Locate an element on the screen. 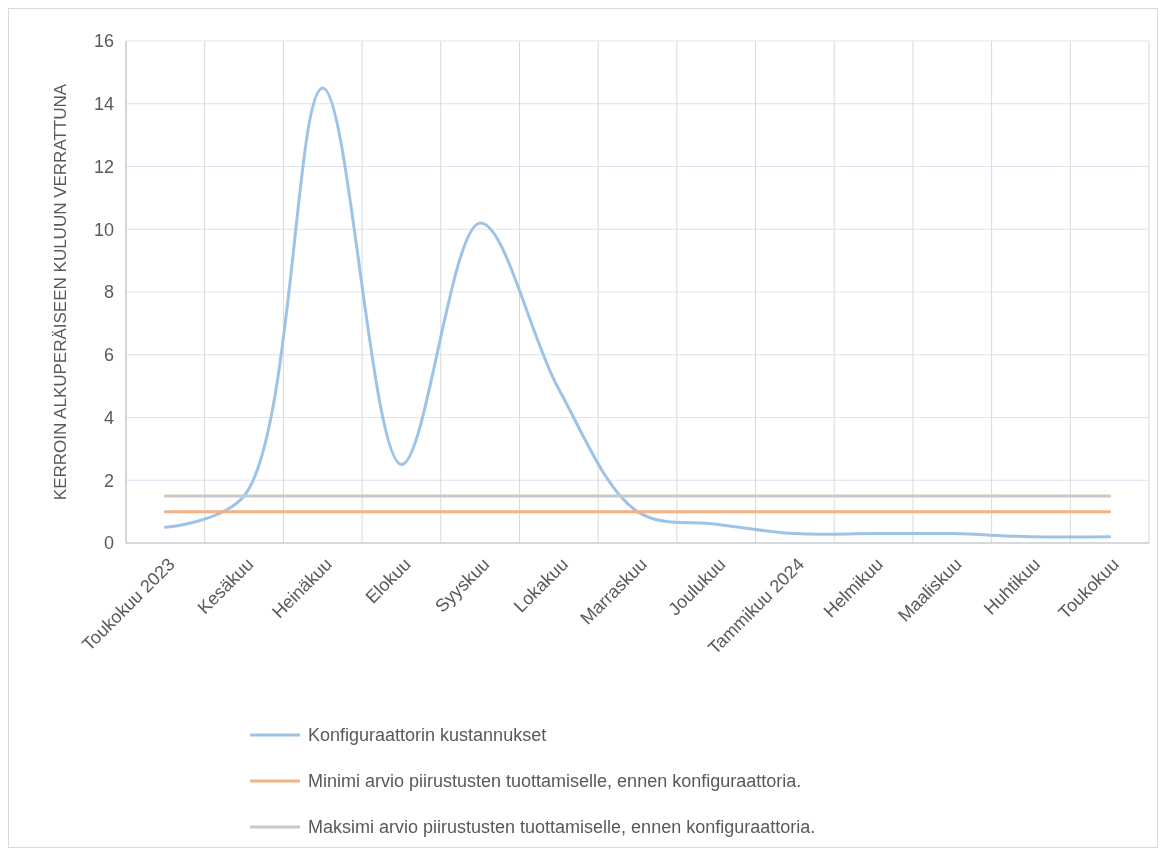  y-tick-label: 4 is located at coordinates (108, 417).